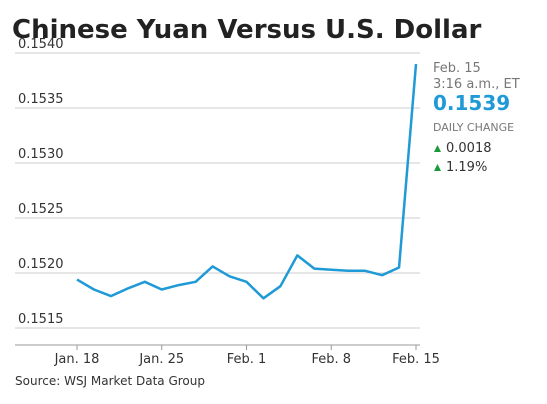  Describe the element at coordinates (41, 264) in the screenshot. I see `y-tick-label: 0.1520` at that location.